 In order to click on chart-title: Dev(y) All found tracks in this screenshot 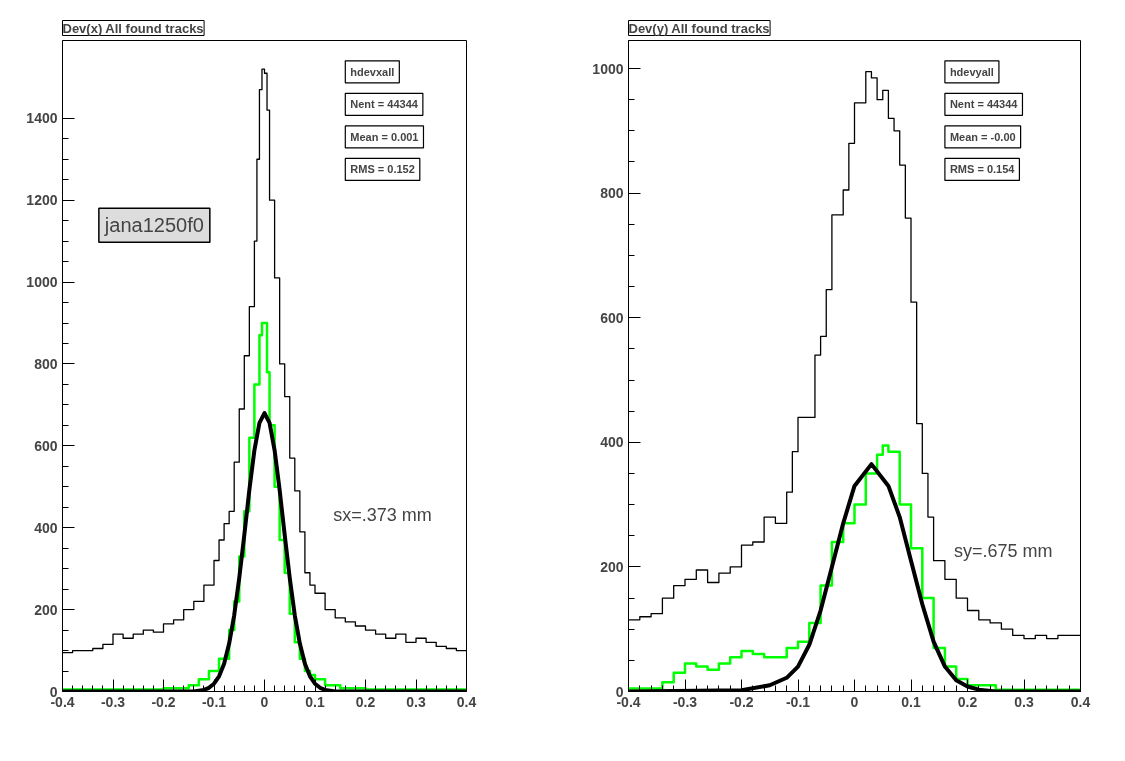, I will do `click(699, 28)`.